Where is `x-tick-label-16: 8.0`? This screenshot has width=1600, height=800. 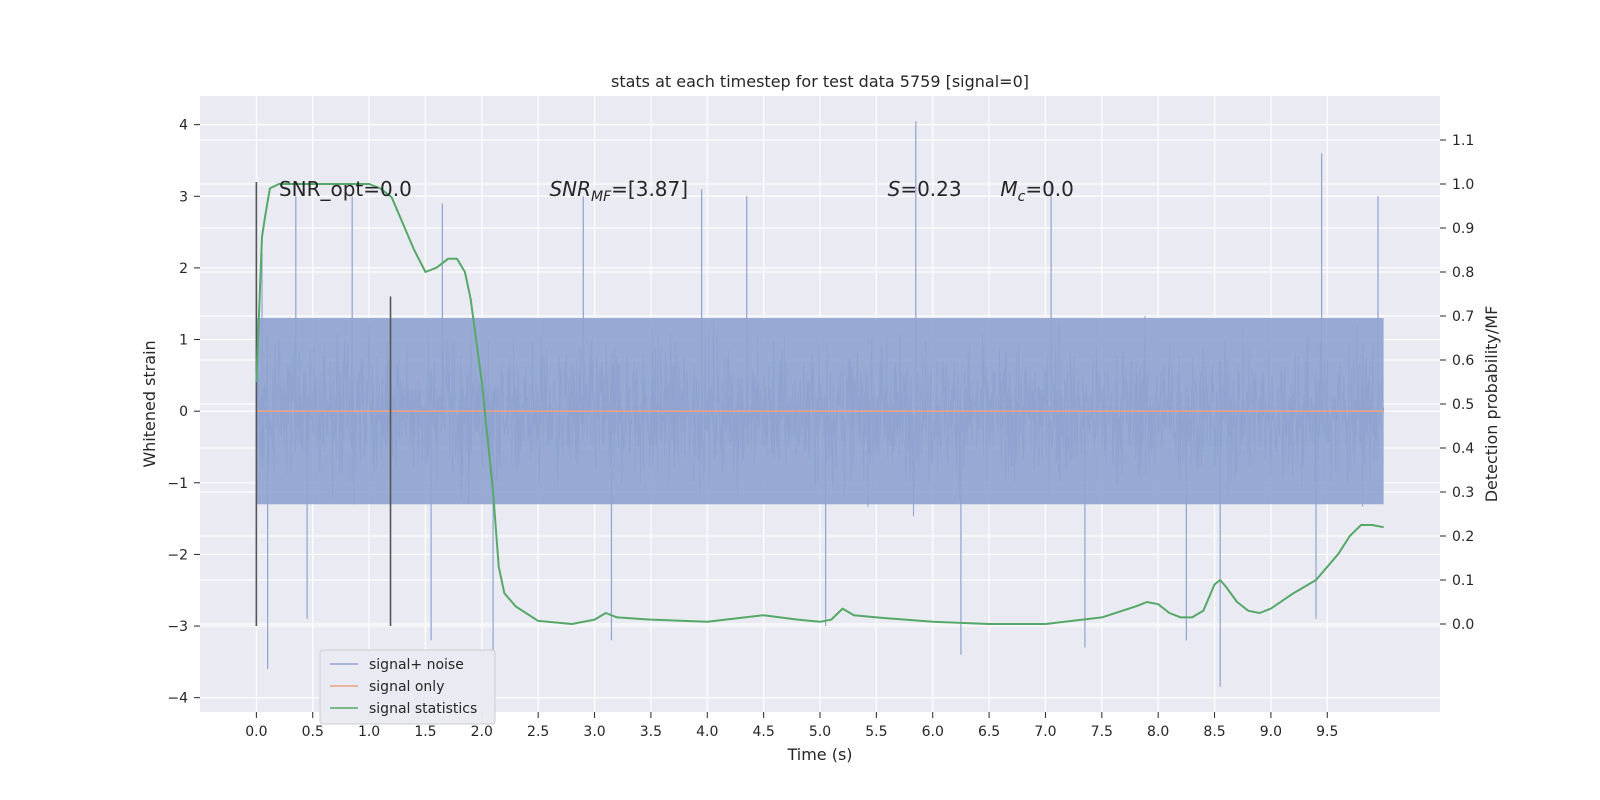
x-tick-label-16: 8.0 is located at coordinates (1158, 732).